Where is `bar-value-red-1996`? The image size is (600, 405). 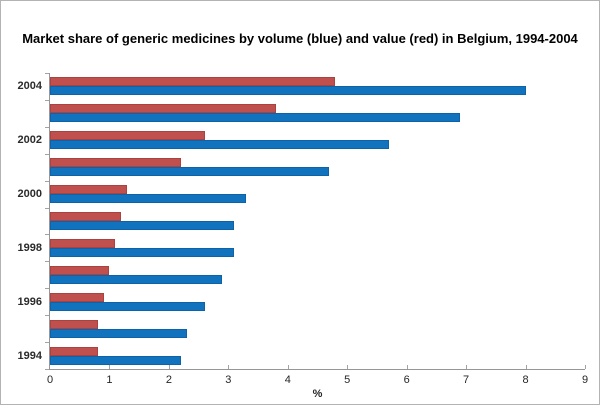
bar-value-red-1996 is located at coordinates (77, 297).